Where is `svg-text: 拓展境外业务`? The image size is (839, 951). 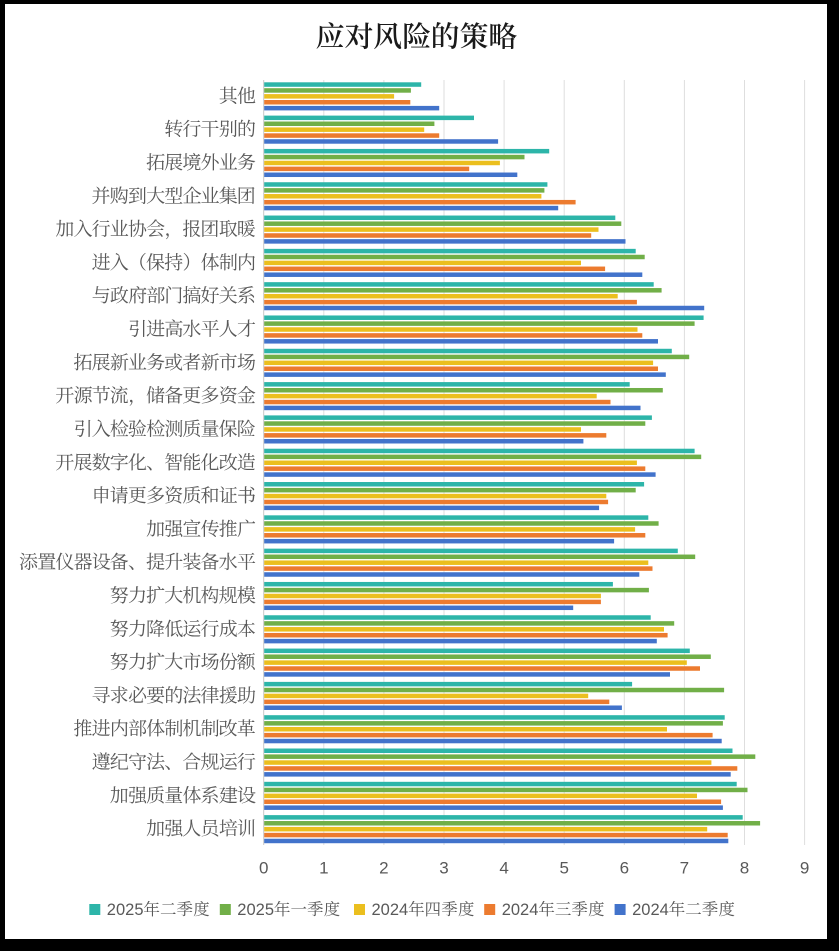
svg-text: 拓展境外业务 is located at coordinates (201, 161).